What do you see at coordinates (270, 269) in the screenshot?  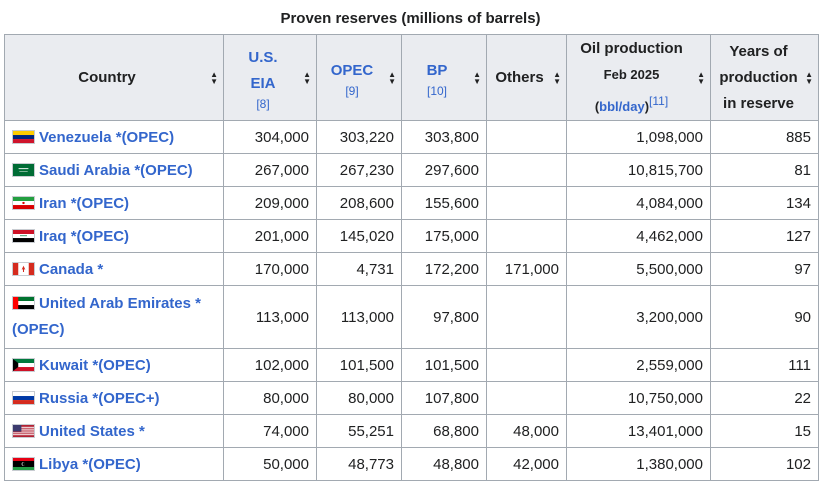 I see `cell-eia: 170,000` at bounding box center [270, 269].